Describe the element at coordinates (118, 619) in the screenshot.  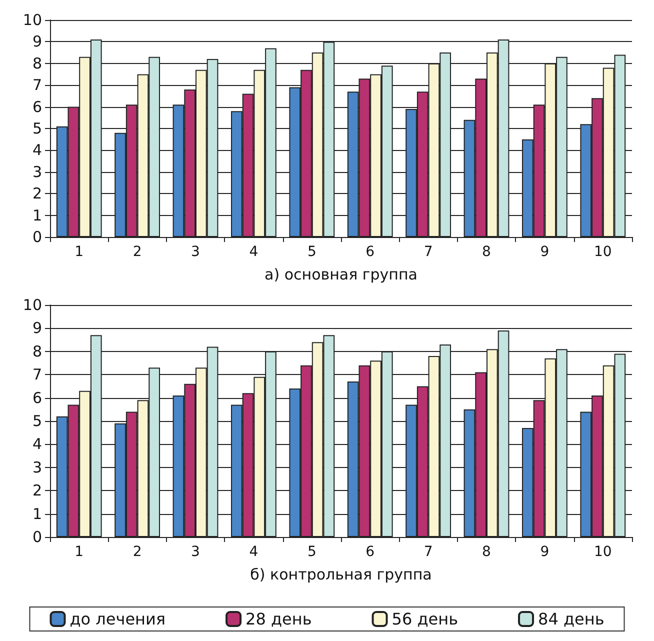
I see `legend-label: до лечения` at that location.